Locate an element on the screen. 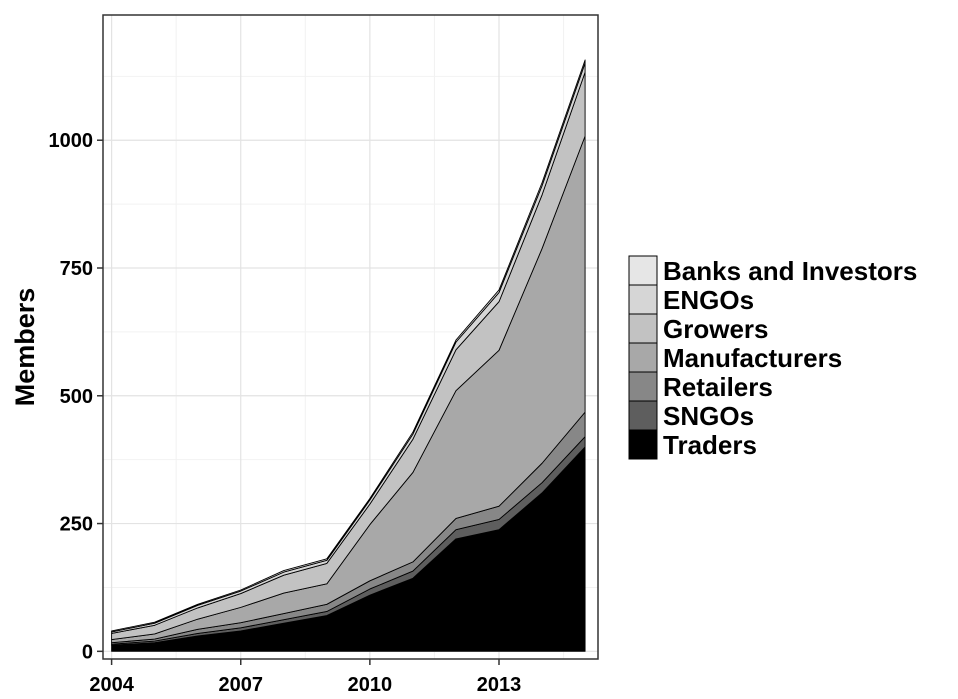  legend-key-traders is located at coordinates (643, 444).